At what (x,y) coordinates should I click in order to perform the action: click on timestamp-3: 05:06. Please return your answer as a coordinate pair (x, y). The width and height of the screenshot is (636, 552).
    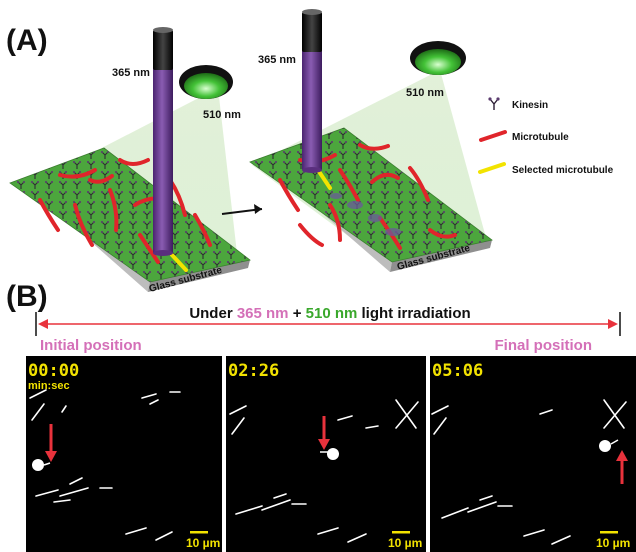
    Looking at the image, I should click on (457, 371).